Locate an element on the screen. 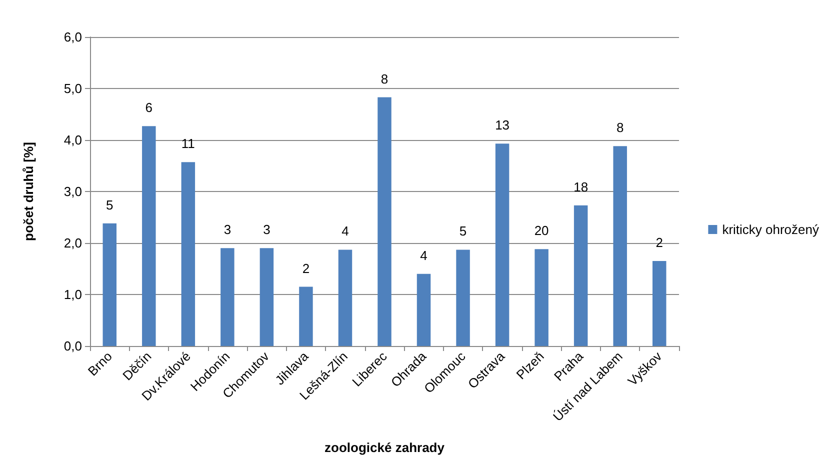  legend-label: kriticky ohrožený is located at coordinates (771, 229).